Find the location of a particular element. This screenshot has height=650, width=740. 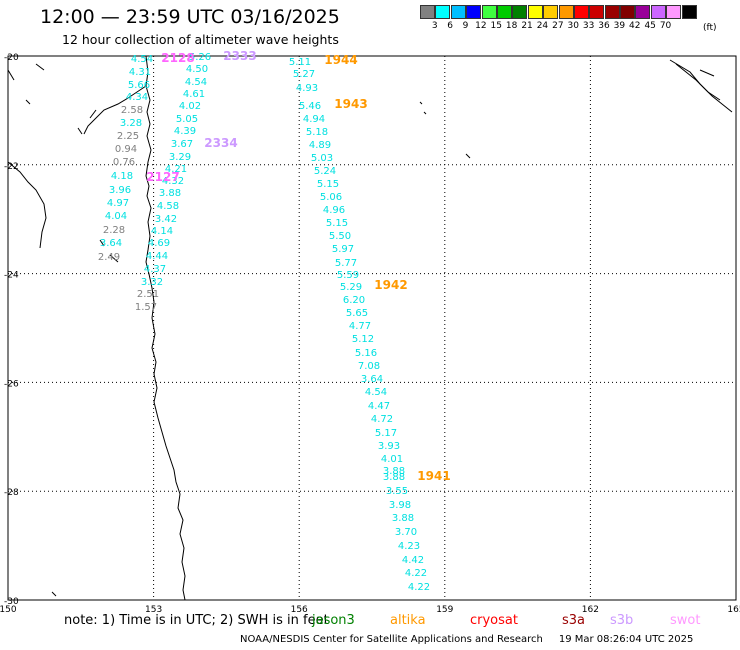

legend-label: 3 is located at coordinates (434, 26).